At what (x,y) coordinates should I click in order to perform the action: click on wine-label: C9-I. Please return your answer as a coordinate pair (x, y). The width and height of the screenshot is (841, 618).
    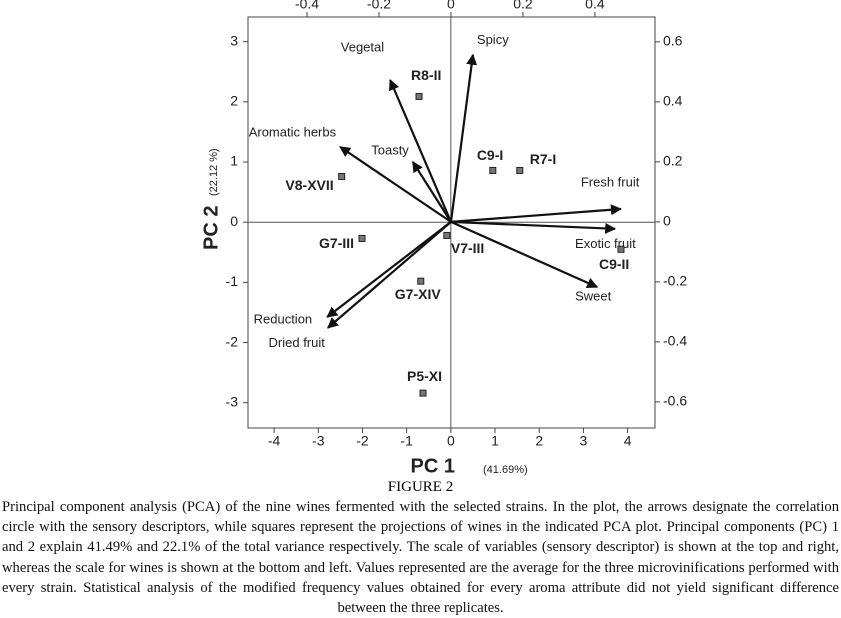
    Looking at the image, I should click on (490, 155).